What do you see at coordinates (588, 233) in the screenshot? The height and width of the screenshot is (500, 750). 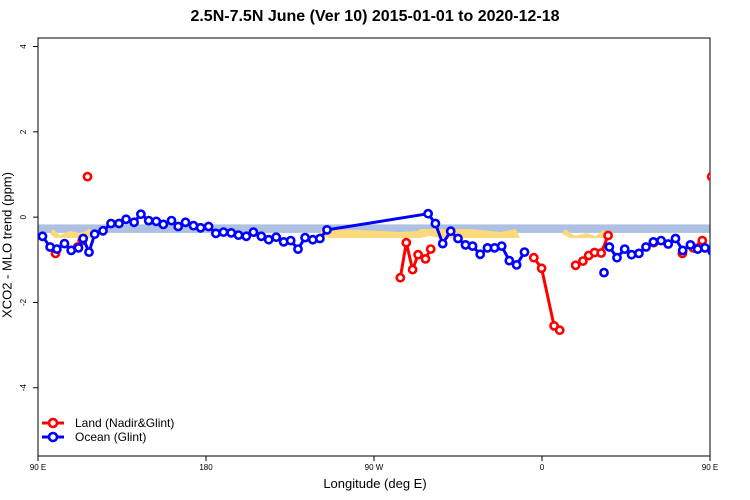 I see `land-patch-asia-repeat` at bounding box center [588, 233].